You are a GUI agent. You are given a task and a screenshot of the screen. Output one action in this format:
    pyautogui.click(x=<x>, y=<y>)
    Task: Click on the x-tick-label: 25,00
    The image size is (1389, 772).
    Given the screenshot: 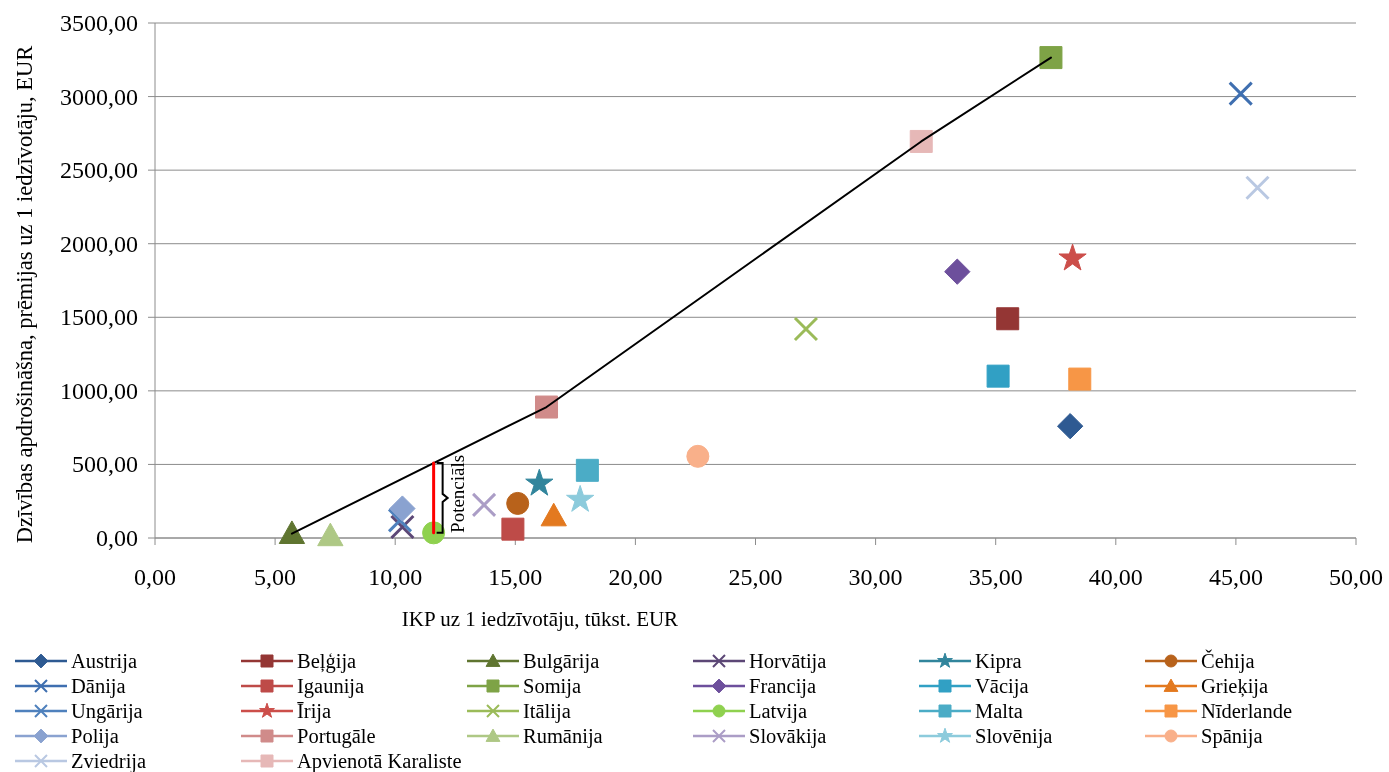 What is the action you would take?
    pyautogui.click(x=755, y=577)
    